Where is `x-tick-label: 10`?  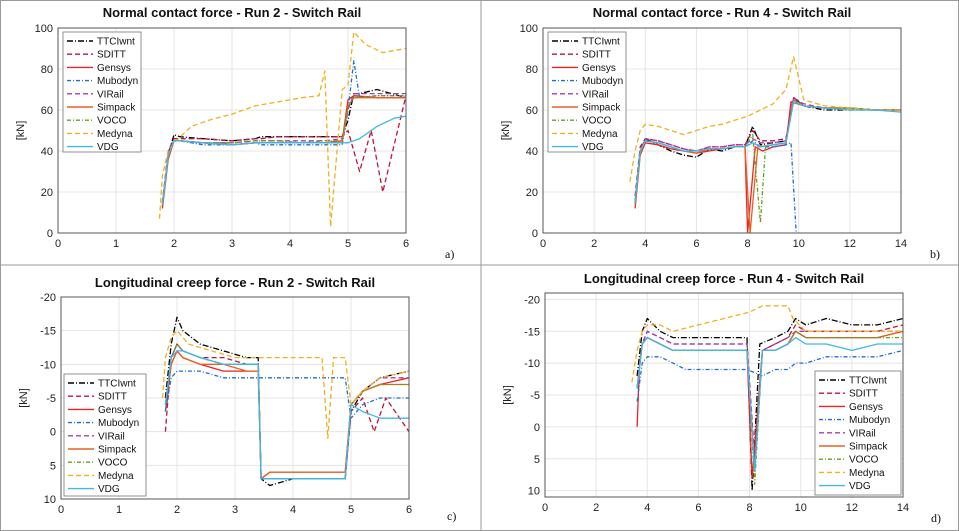
x-tick-label: 10 is located at coordinates (801, 508).